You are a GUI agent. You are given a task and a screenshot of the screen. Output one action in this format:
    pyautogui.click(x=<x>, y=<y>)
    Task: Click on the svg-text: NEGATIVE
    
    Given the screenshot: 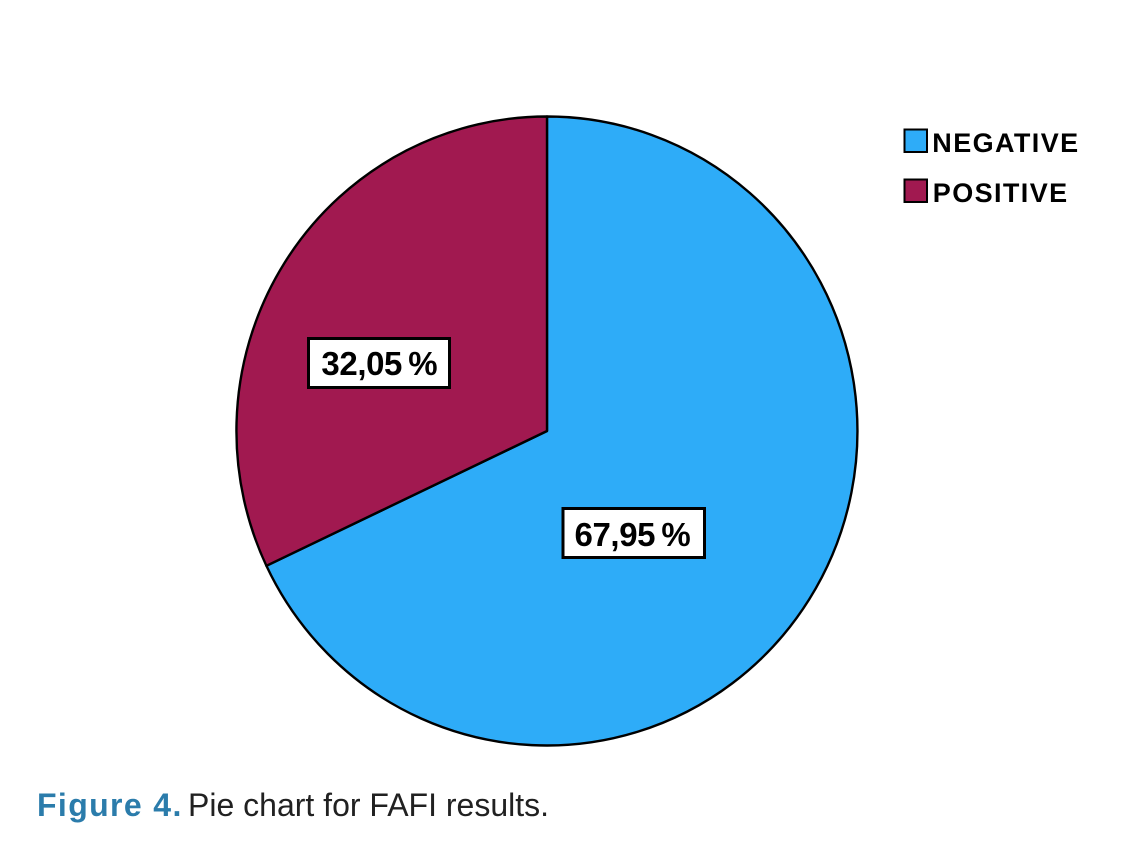 What is the action you would take?
    pyautogui.click(x=1005, y=143)
    